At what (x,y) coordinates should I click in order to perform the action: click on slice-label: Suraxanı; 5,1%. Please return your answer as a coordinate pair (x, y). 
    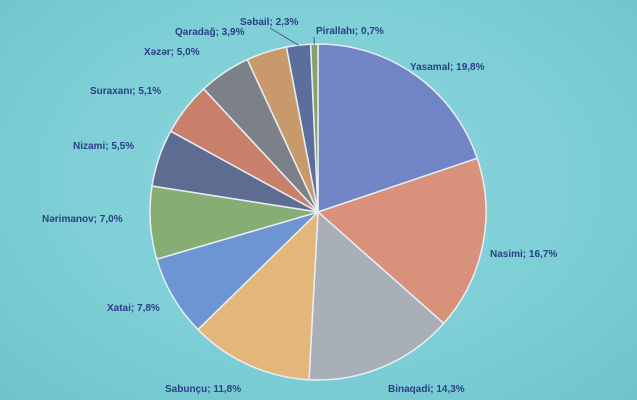
    Looking at the image, I should click on (125, 91).